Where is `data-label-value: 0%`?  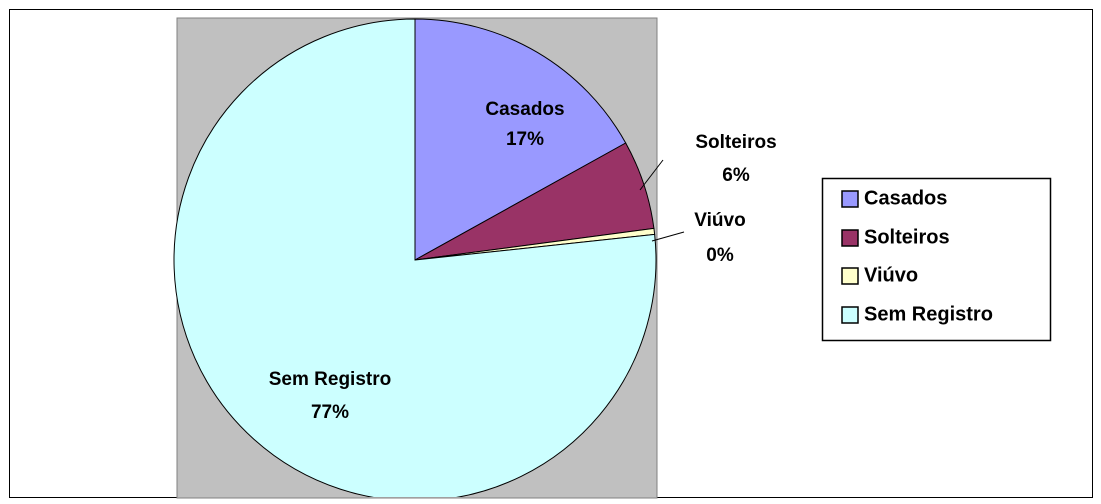 data-label-value: 0% is located at coordinates (720, 255).